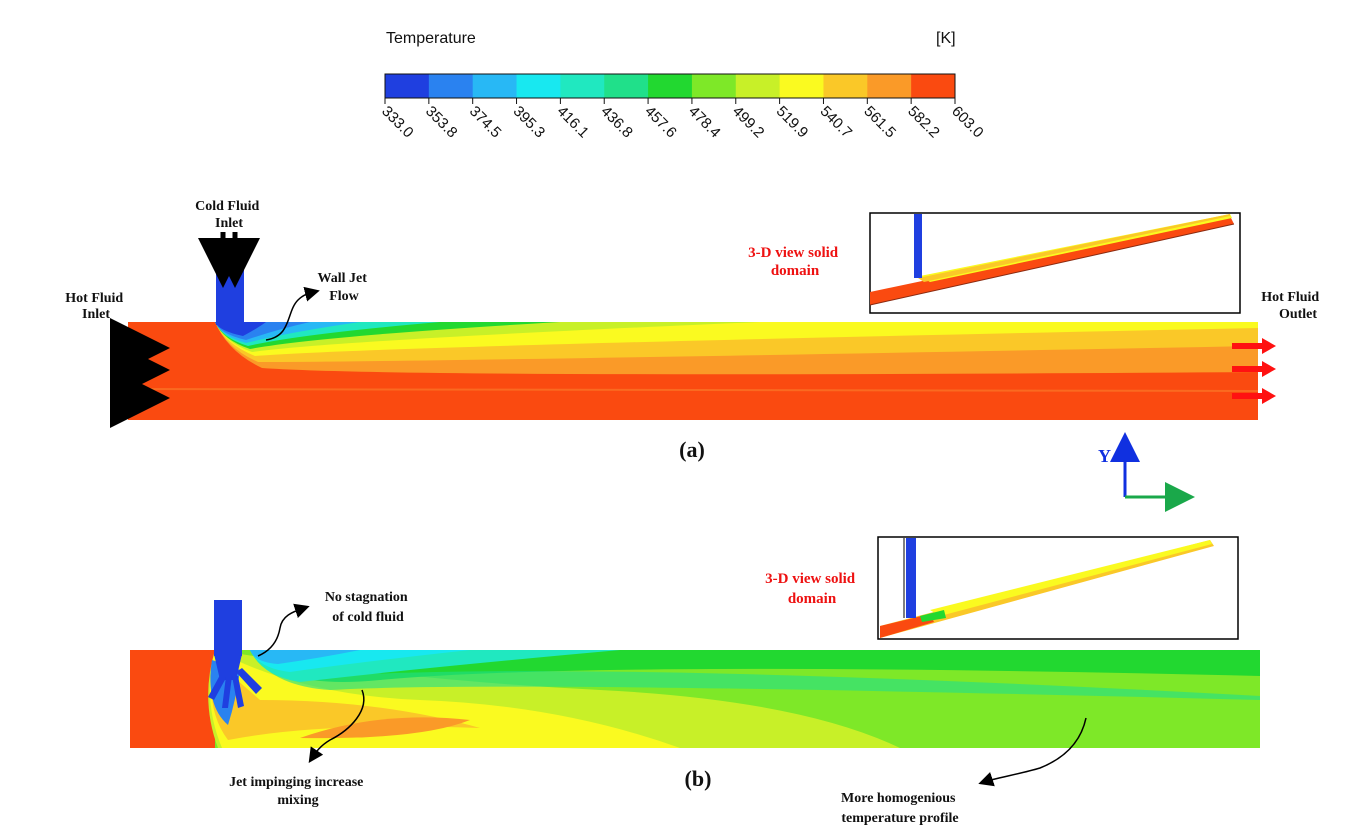 This screenshot has width=1349, height=836. Describe the element at coordinates (292, 313) in the screenshot. I see `wall-jet-pointer` at that location.